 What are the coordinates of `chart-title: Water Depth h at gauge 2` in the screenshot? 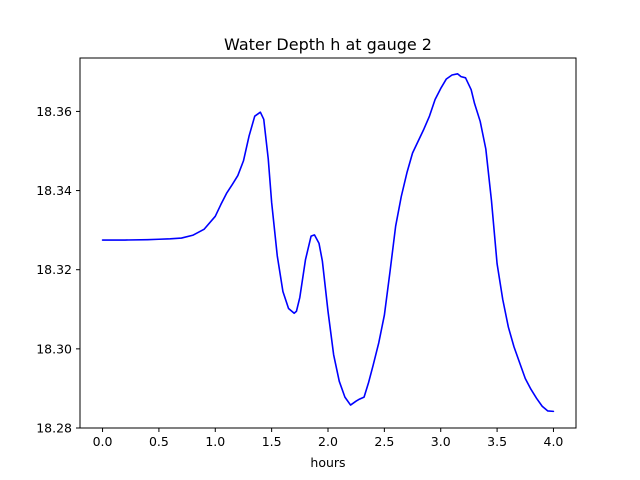 It's located at (328, 44).